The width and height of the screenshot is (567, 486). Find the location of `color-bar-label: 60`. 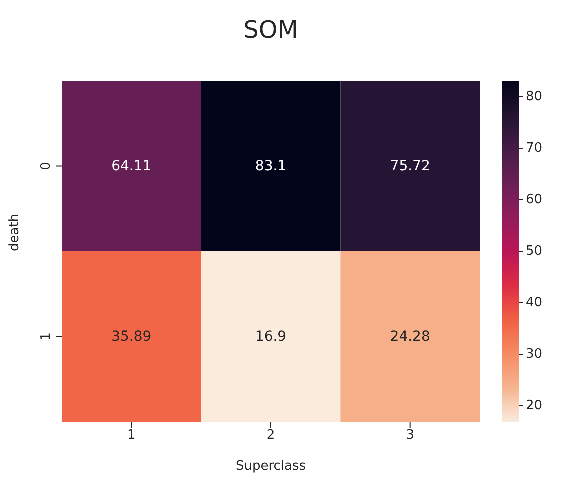

color-bar-label: 60 is located at coordinates (534, 200).